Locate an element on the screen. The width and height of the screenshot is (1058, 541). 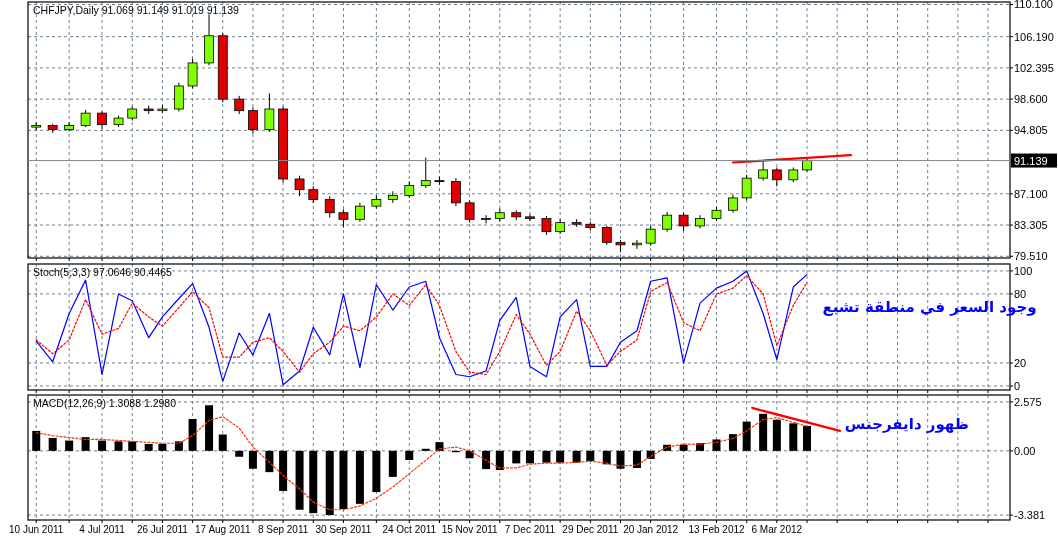
y-tick-label: 2.575 is located at coordinates (1028, 401).